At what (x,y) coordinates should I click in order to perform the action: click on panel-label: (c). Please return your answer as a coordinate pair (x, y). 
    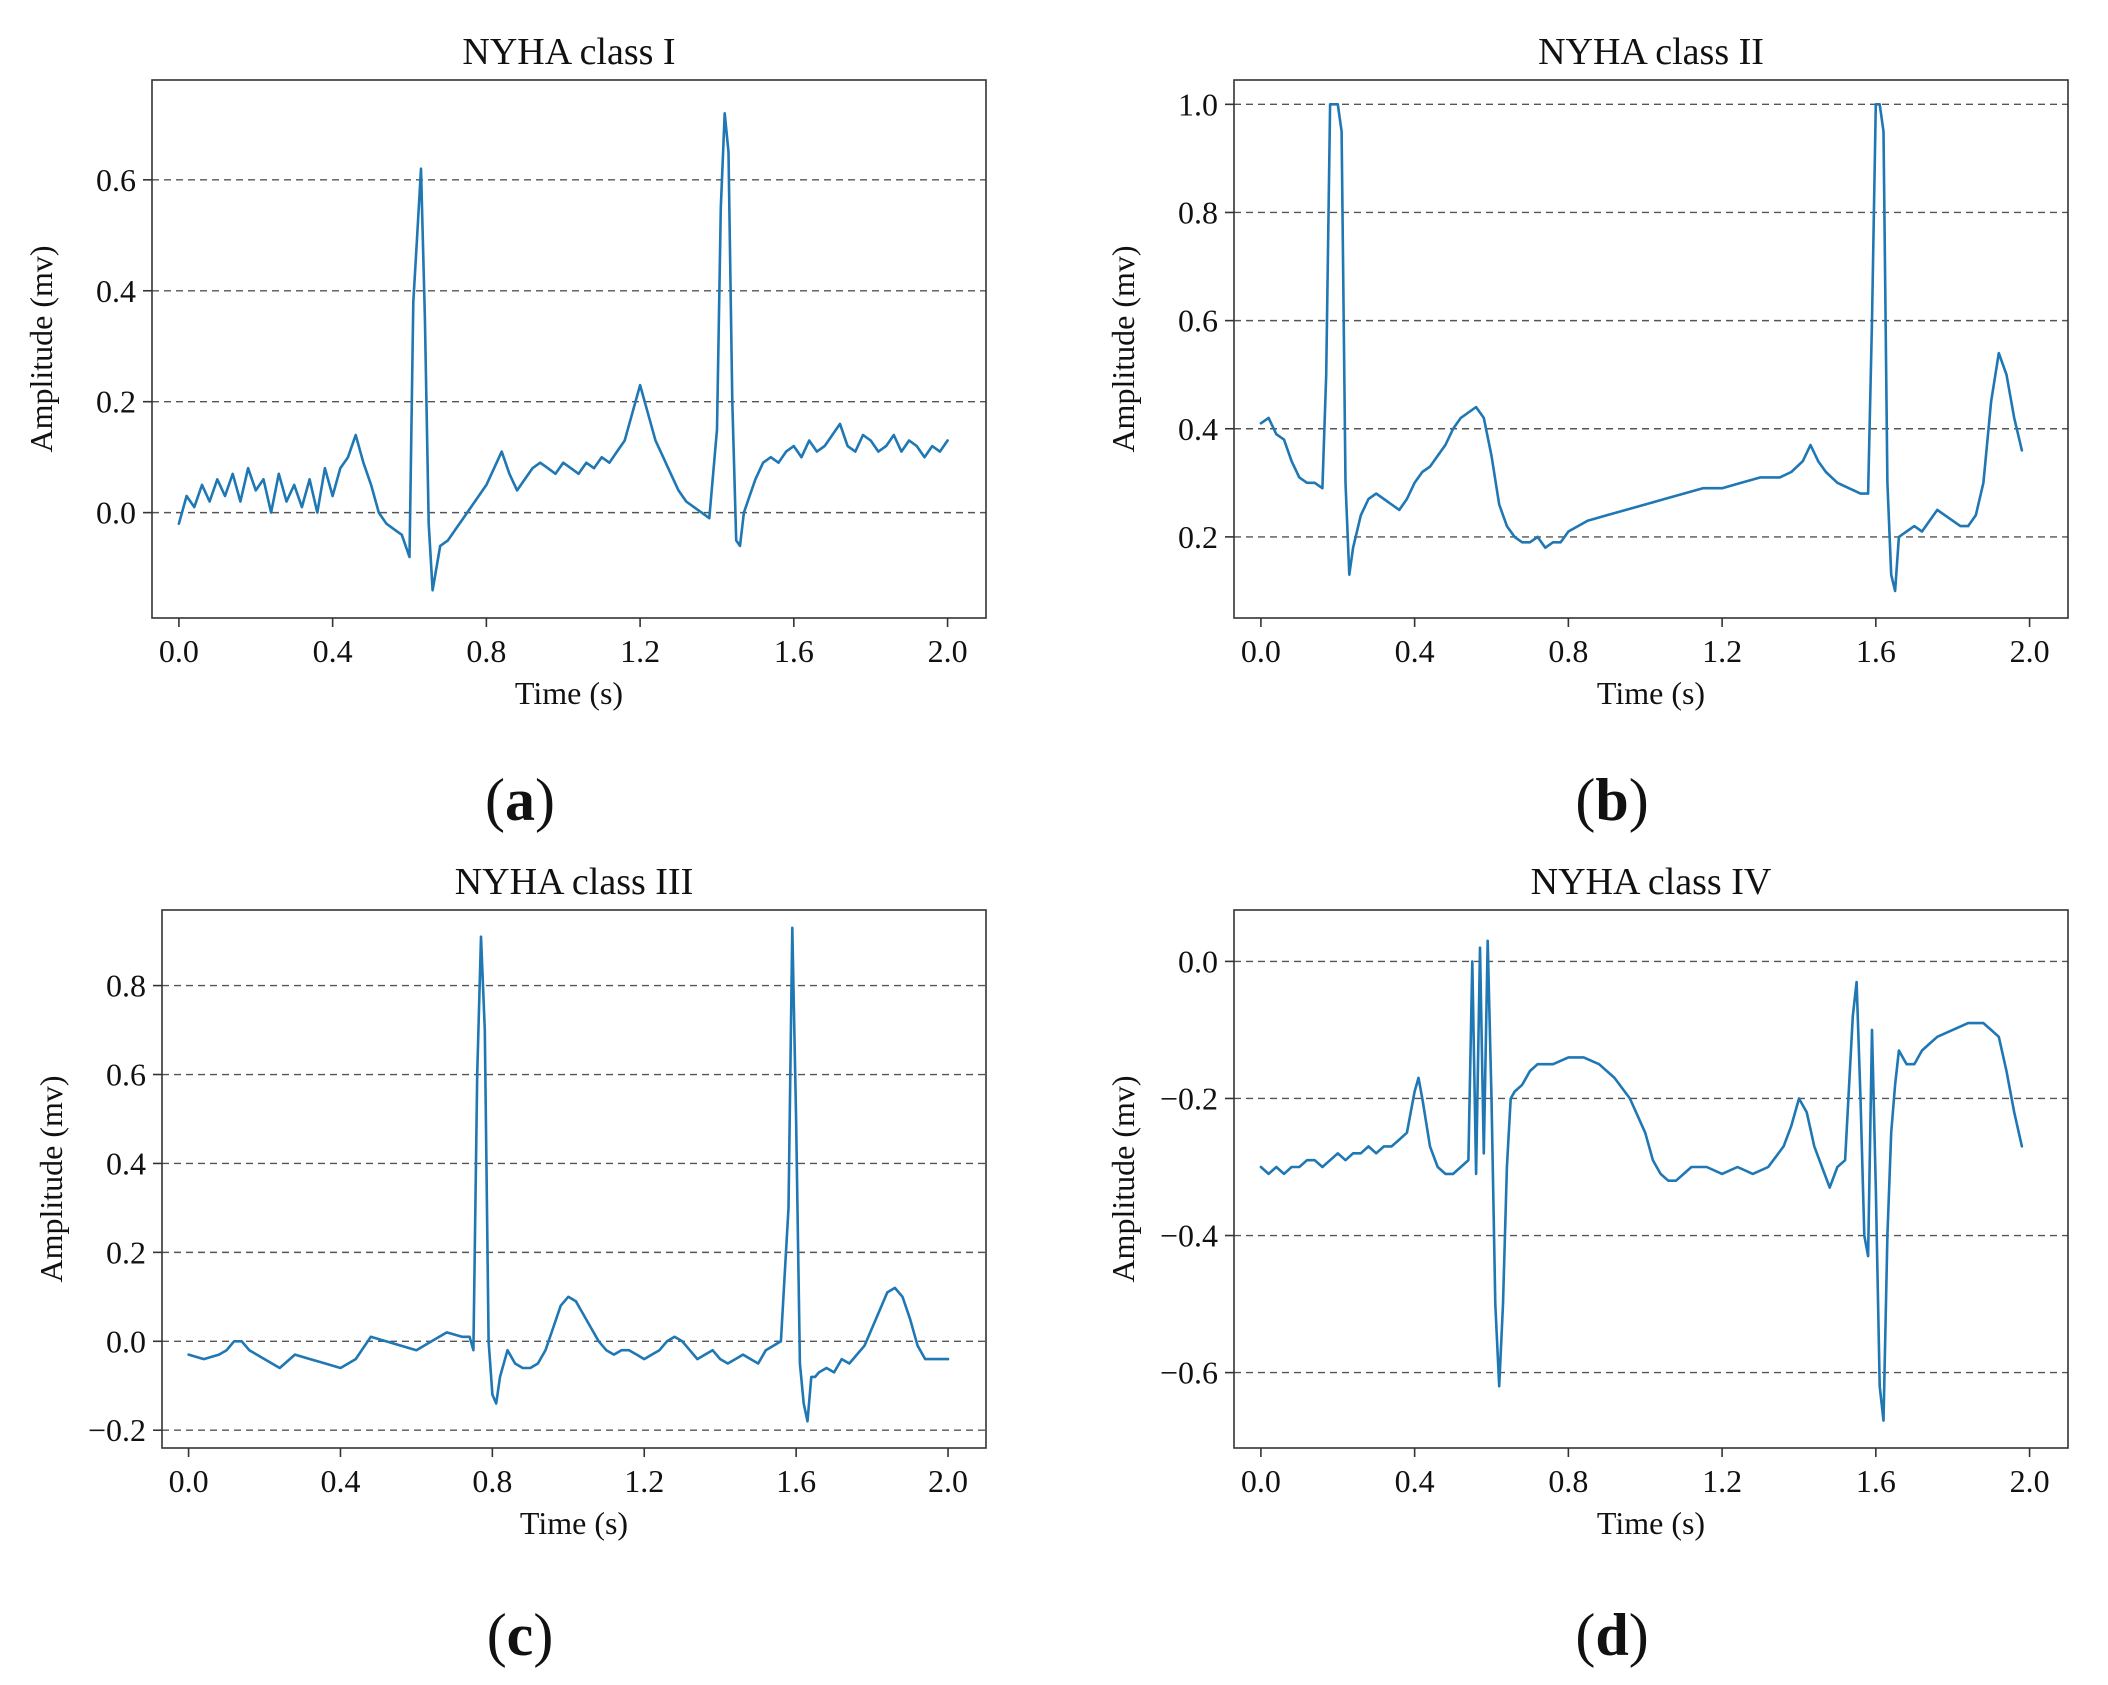
    Looking at the image, I should click on (520, 1635).